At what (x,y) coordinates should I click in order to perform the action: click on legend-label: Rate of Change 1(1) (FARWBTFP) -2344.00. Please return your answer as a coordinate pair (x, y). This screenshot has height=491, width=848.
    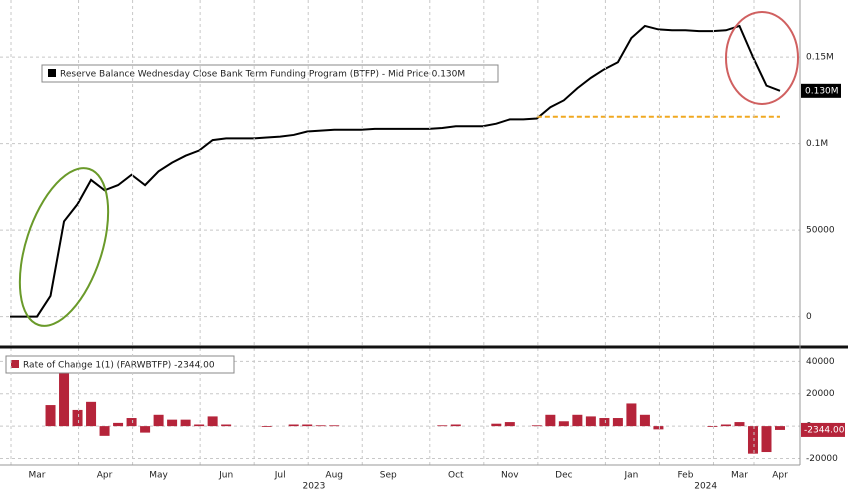
    Looking at the image, I should click on (119, 366).